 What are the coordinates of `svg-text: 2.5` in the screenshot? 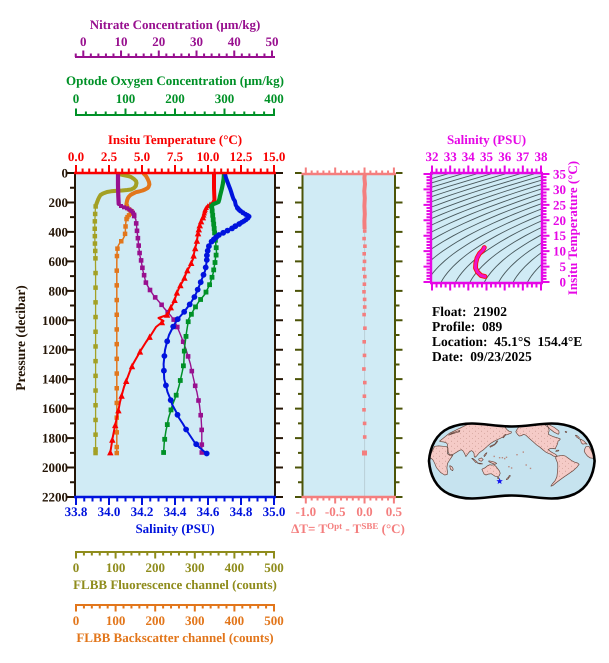 It's located at (109, 156).